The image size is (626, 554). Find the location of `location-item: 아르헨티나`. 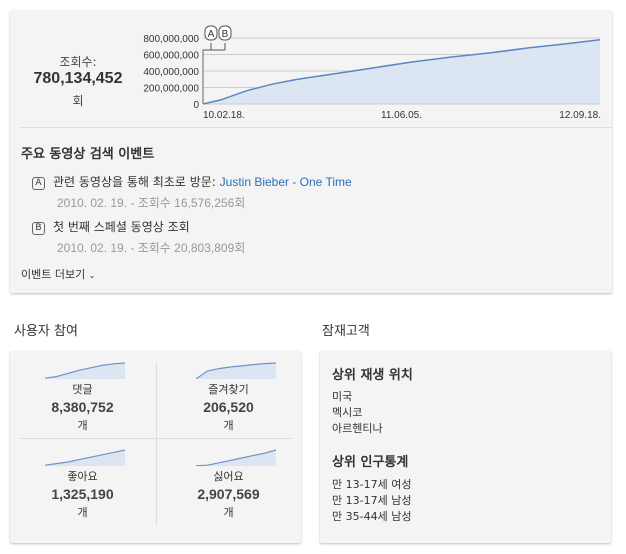

location-item: 아르헨티나 is located at coordinates (357, 428).